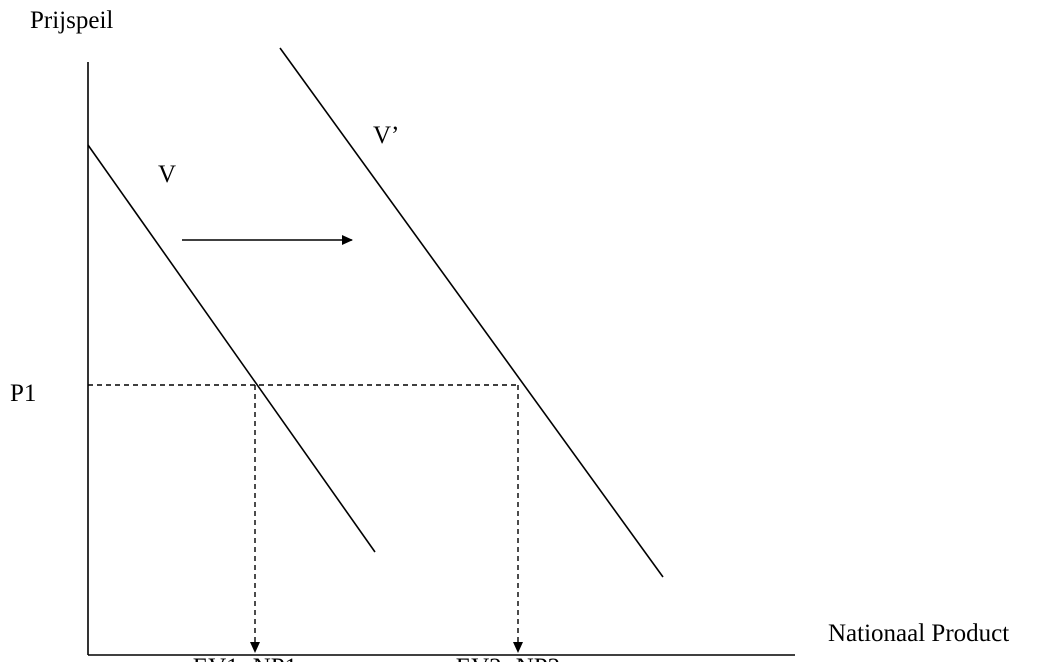 The width and height of the screenshot is (1061, 662). What do you see at coordinates (508, 658) in the screenshot?
I see `quantity-label: EV2=NP2` at bounding box center [508, 658].